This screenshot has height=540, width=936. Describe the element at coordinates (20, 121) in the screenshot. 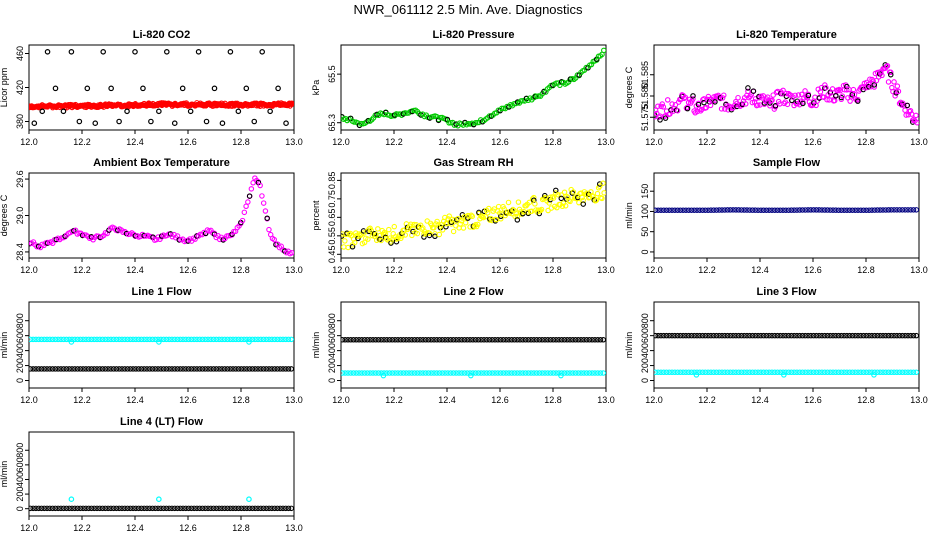

I see `y-tick-label: 380` at that location.